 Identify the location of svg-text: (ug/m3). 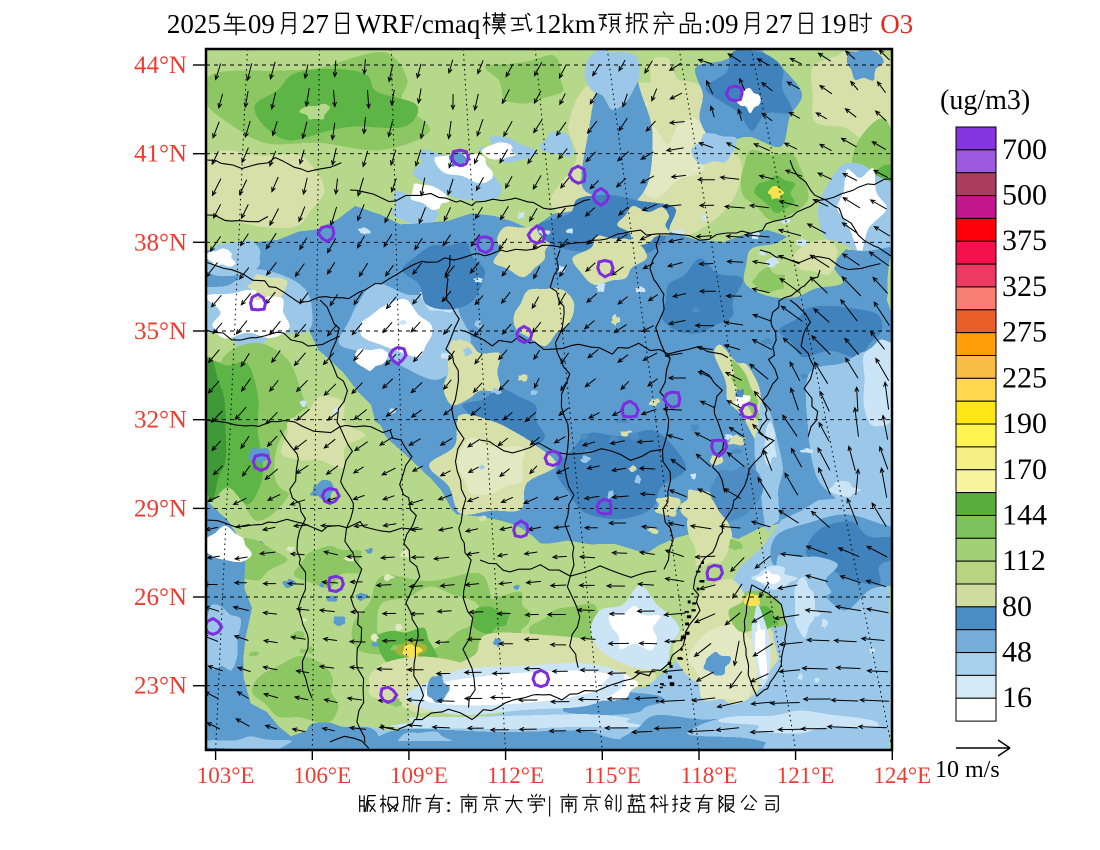
(985, 100).